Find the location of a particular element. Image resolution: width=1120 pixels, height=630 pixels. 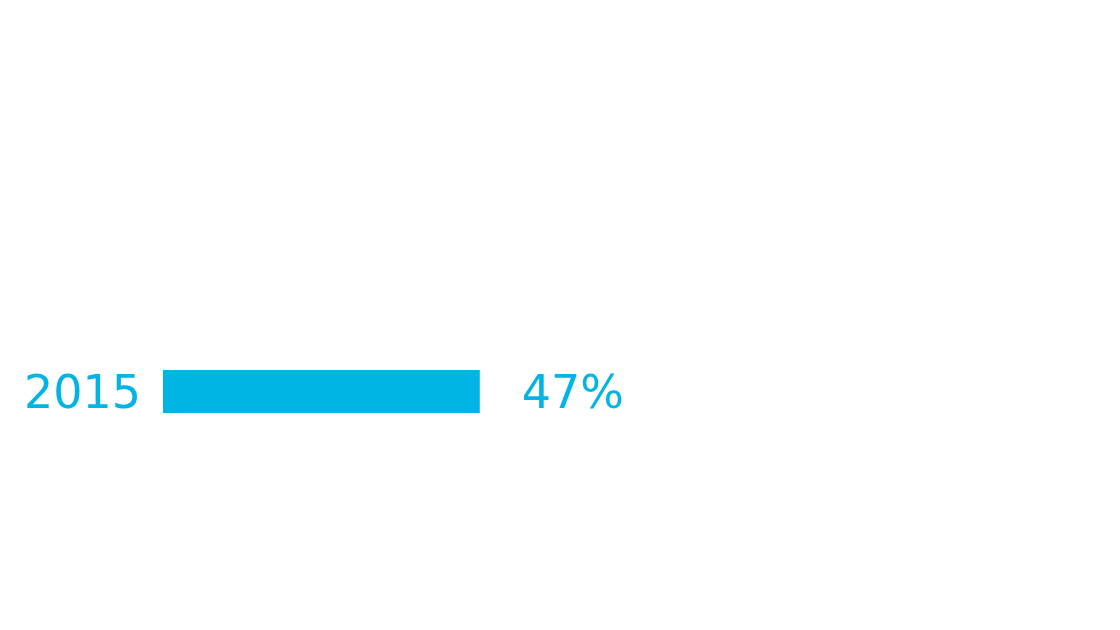

y-tick-label: 2015 is located at coordinates (82, 391).